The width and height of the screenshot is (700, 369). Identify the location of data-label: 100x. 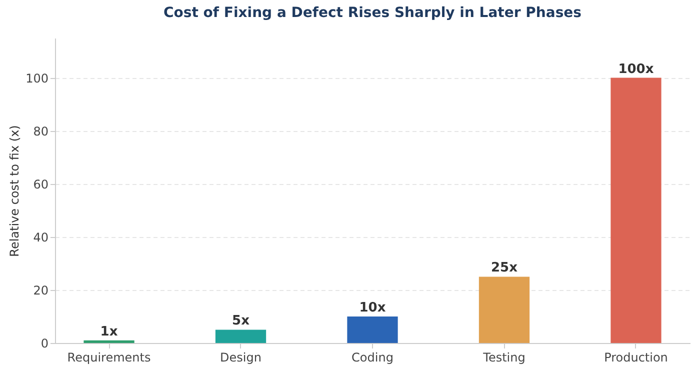
(636, 69).